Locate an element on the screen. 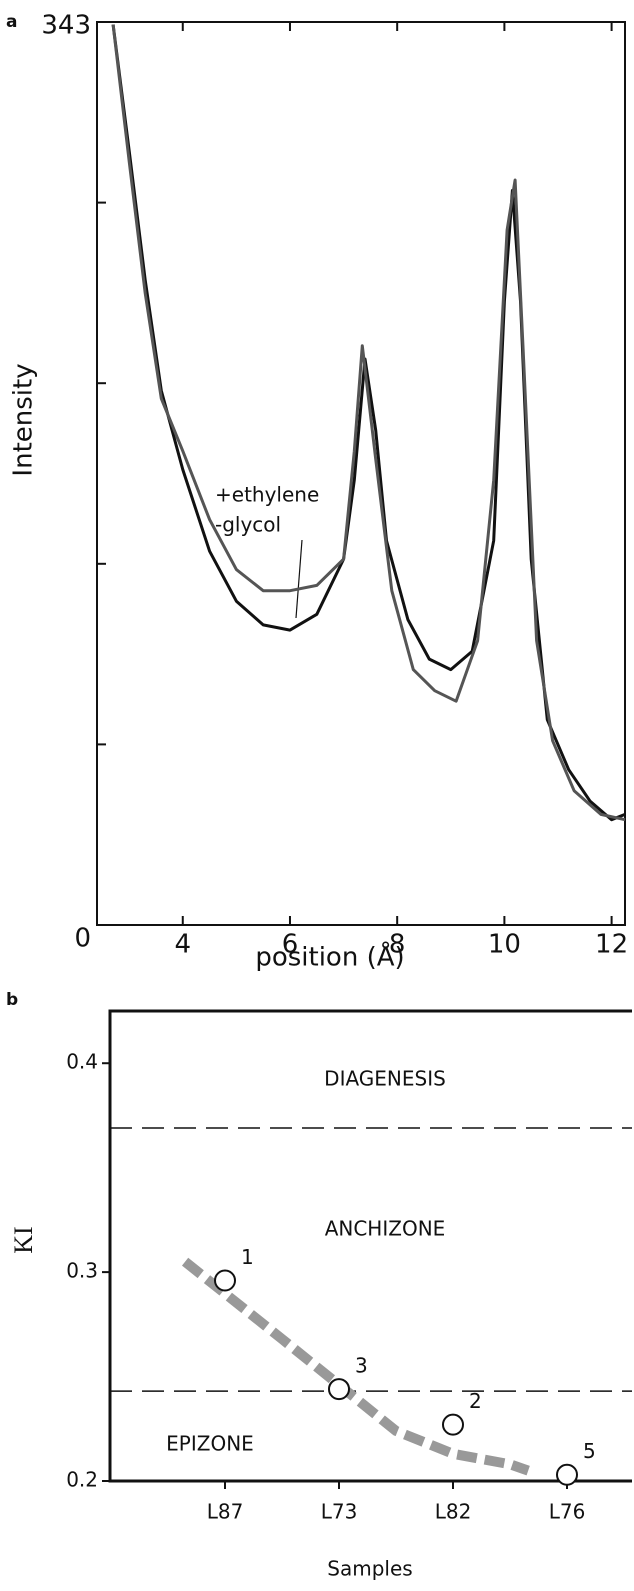 This screenshot has width=634, height=1591. point-label: 2 is located at coordinates (475, 1401).